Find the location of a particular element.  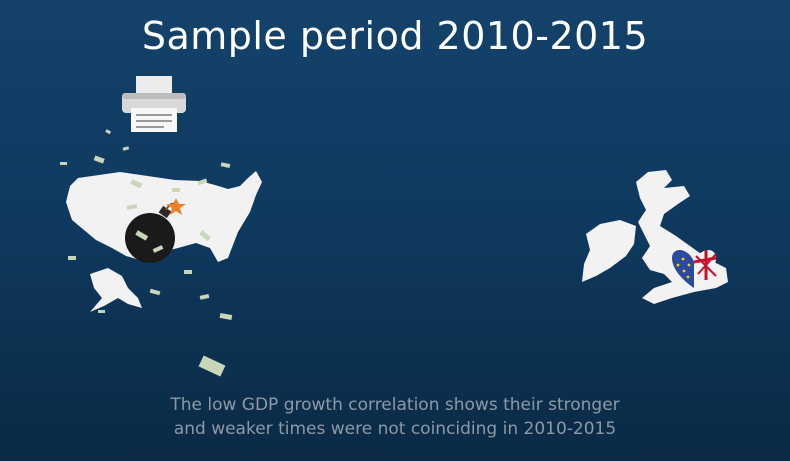

falling-money-icon is located at coordinates (146, 253).